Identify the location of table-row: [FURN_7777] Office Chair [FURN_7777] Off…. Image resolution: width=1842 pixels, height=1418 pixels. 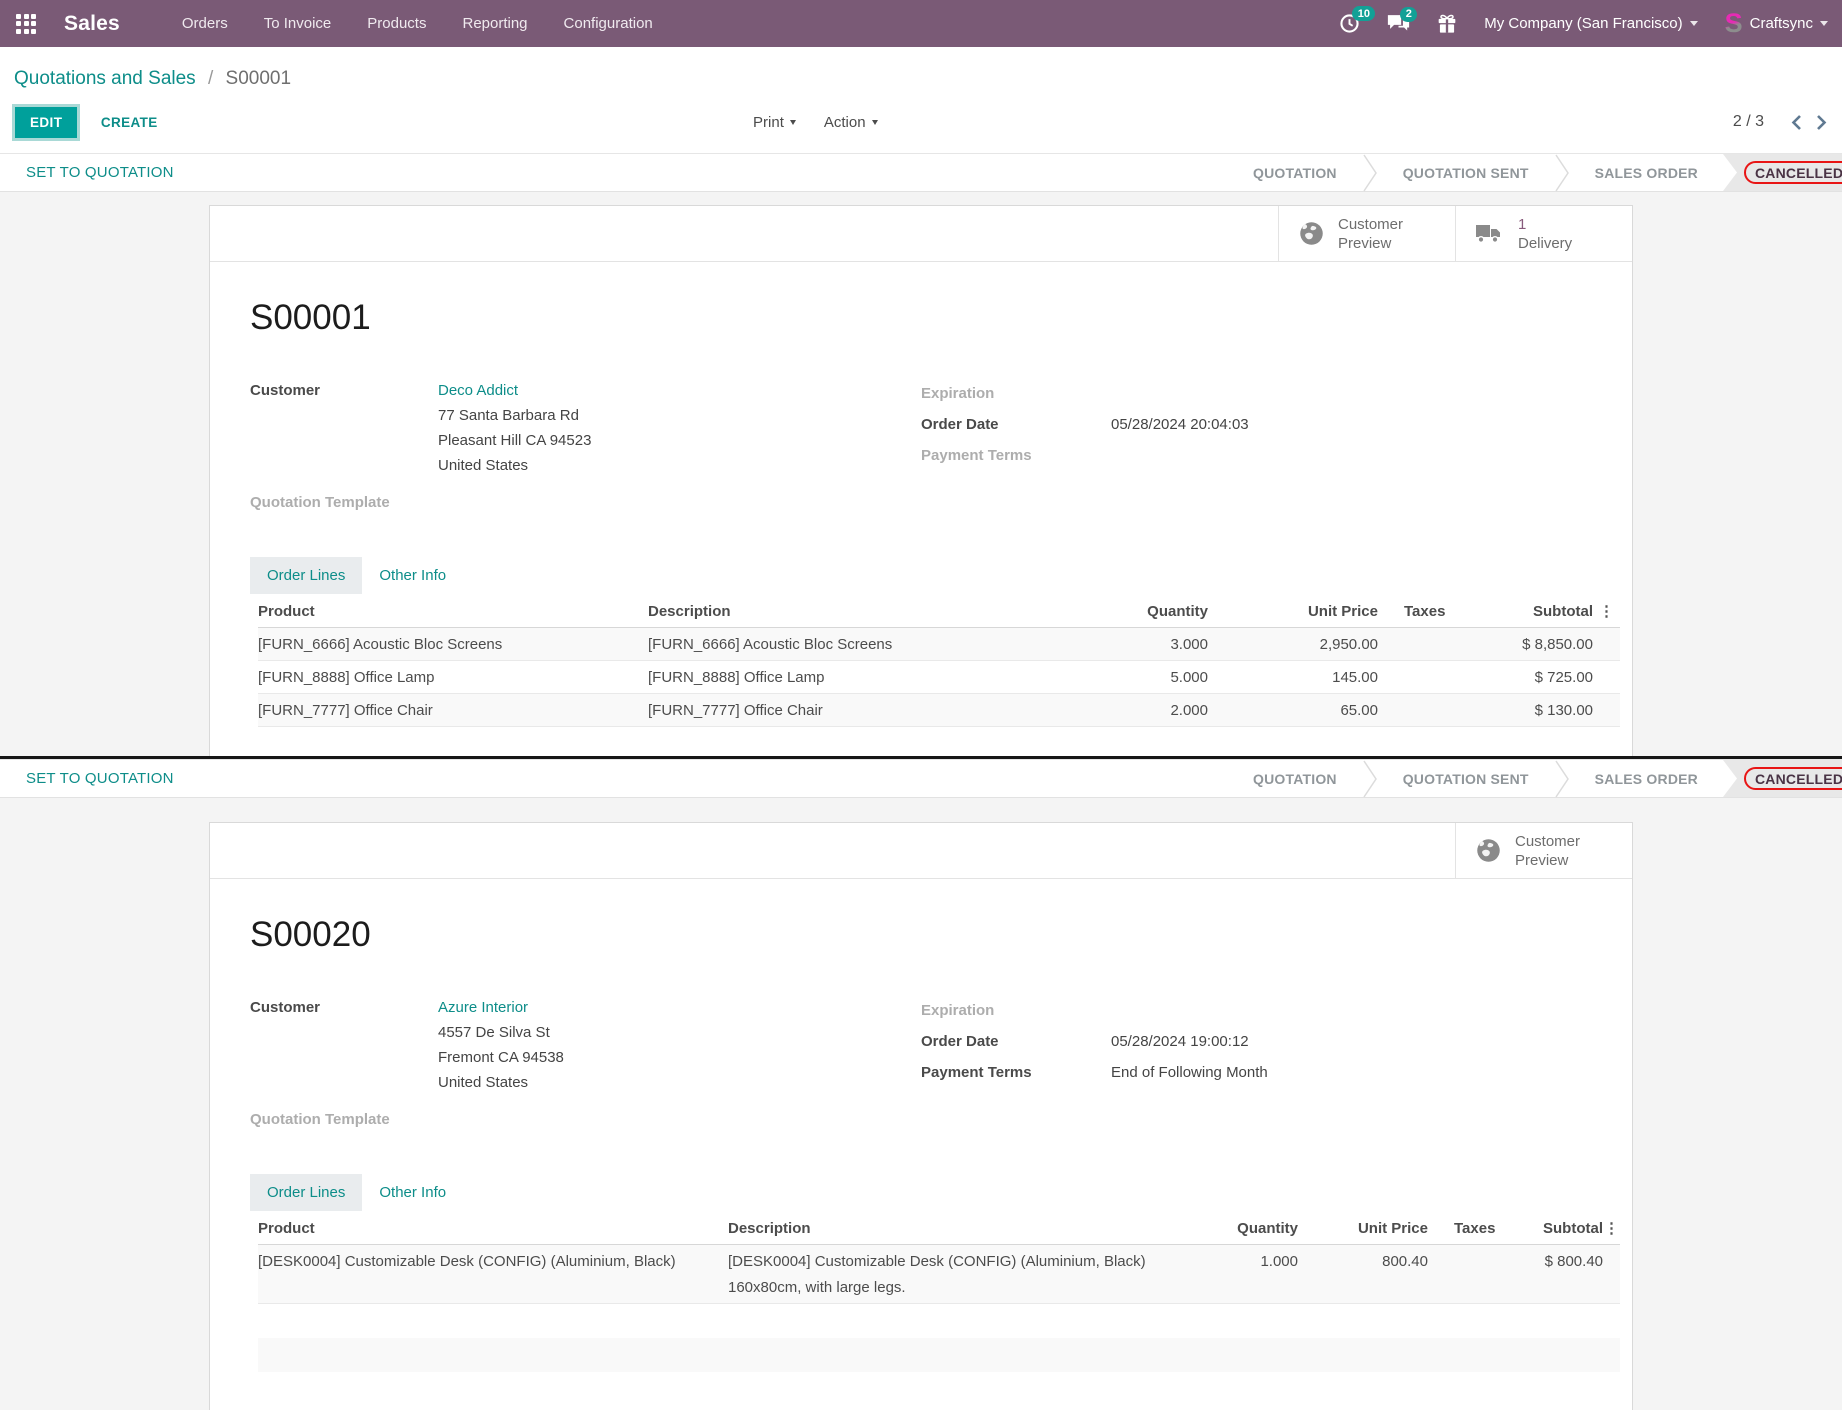
(939, 710).